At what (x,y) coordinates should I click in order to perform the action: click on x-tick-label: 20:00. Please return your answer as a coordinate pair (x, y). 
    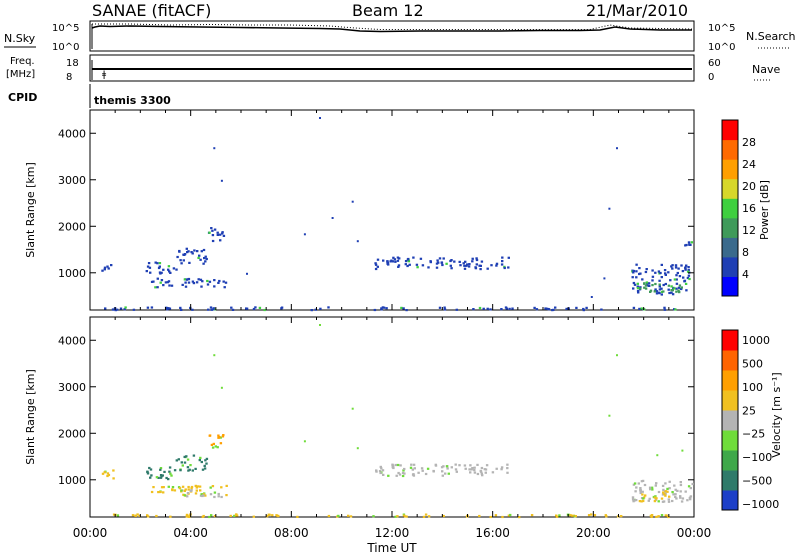
    Looking at the image, I should click on (593, 533).